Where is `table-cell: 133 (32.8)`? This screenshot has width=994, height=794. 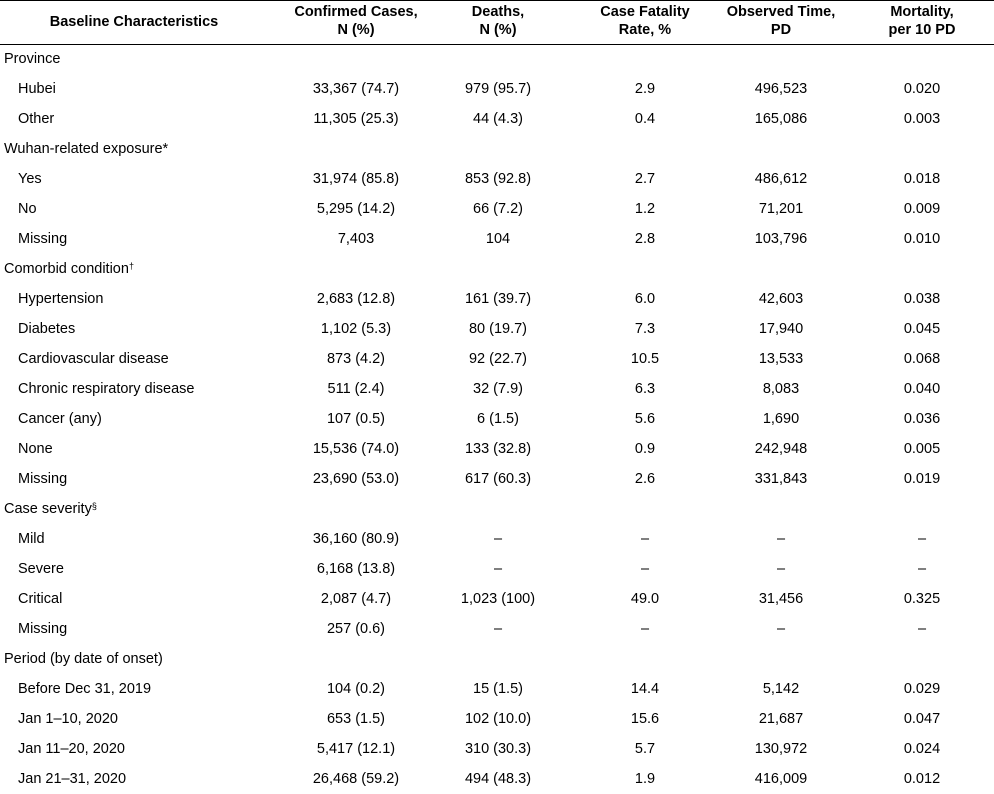 table-cell: 133 (32.8) is located at coordinates (498, 449).